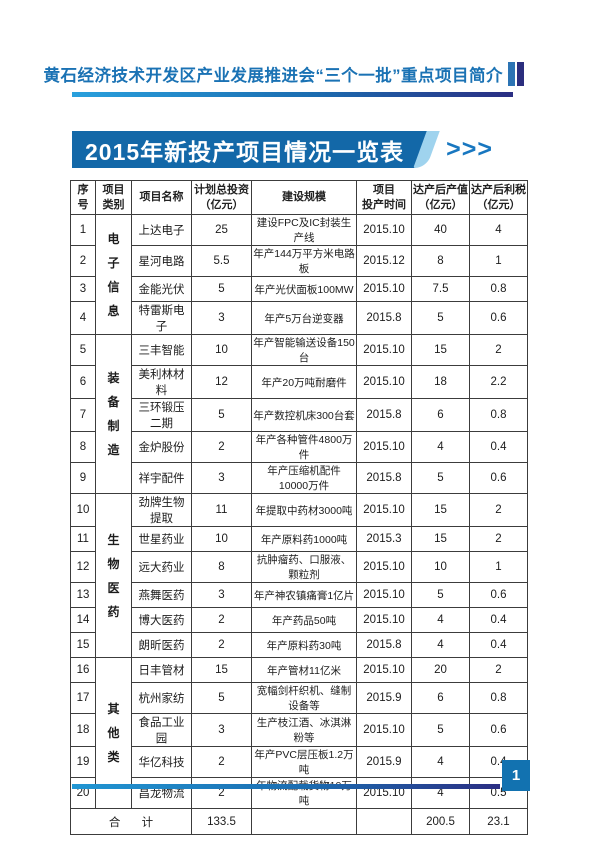  What do you see at coordinates (113, 274) in the screenshot?
I see `cell-category: 电子信息` at bounding box center [113, 274].